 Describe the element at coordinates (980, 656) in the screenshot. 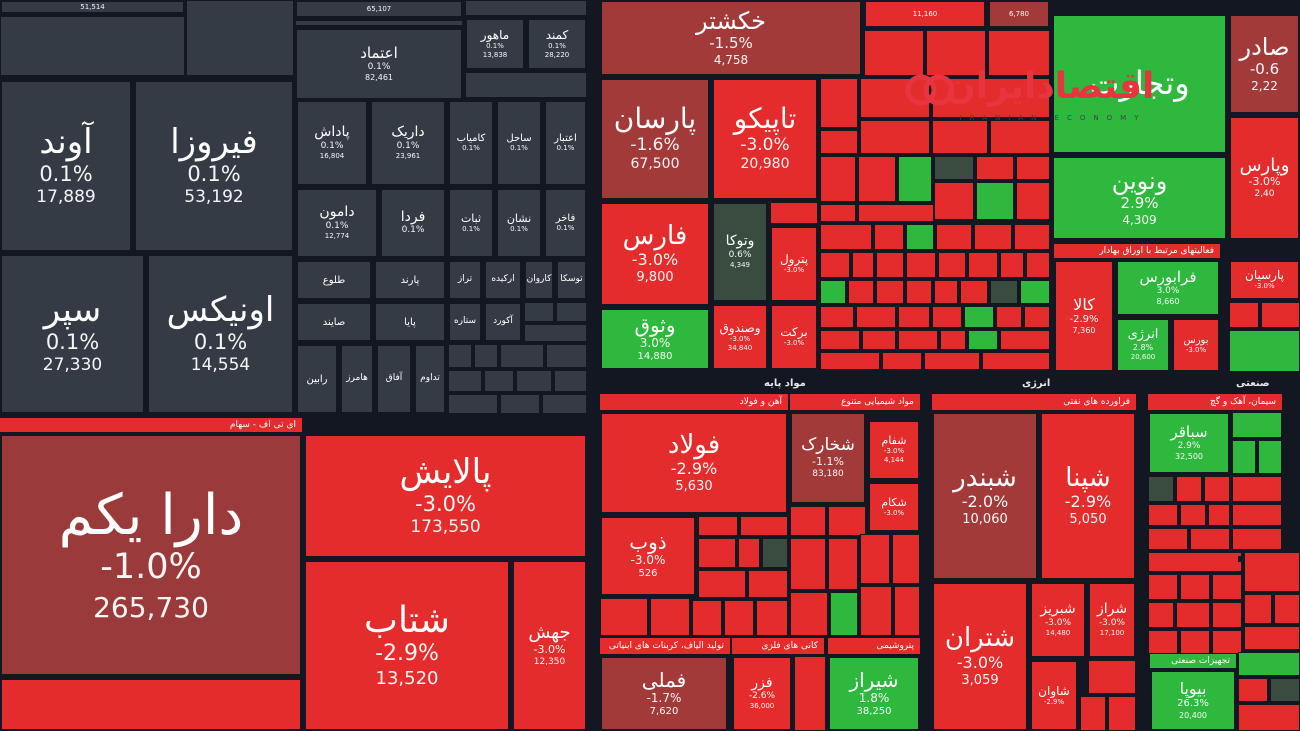

I see `stock-tile: شتران -3.0% 3,059` at that location.